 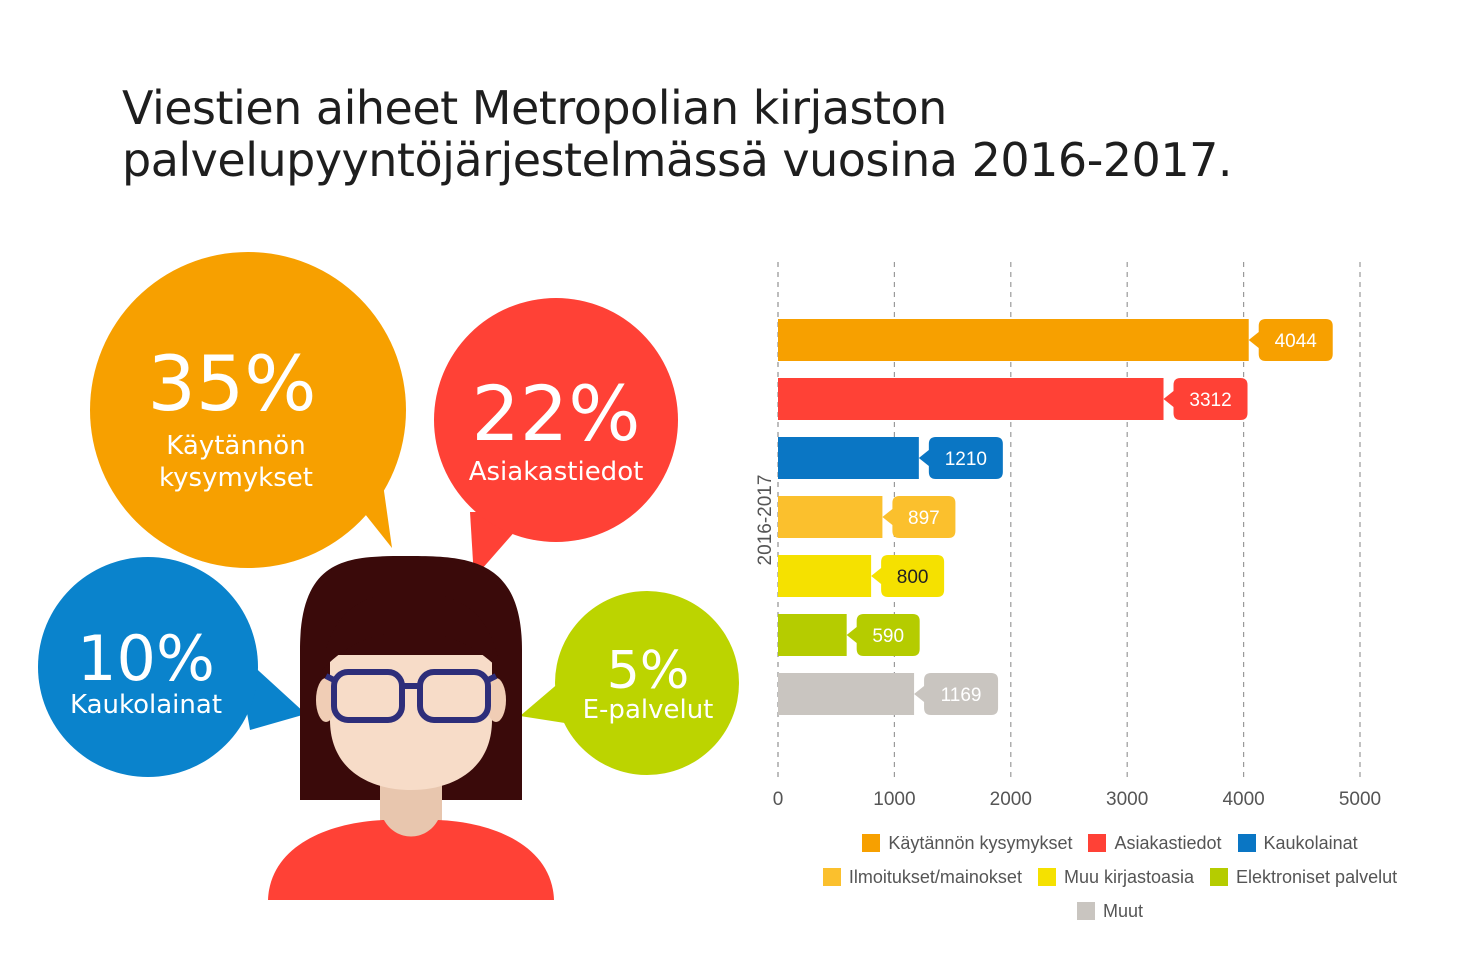 What do you see at coordinates (778, 799) in the screenshot?
I see `x-tick-label: 0` at bounding box center [778, 799].